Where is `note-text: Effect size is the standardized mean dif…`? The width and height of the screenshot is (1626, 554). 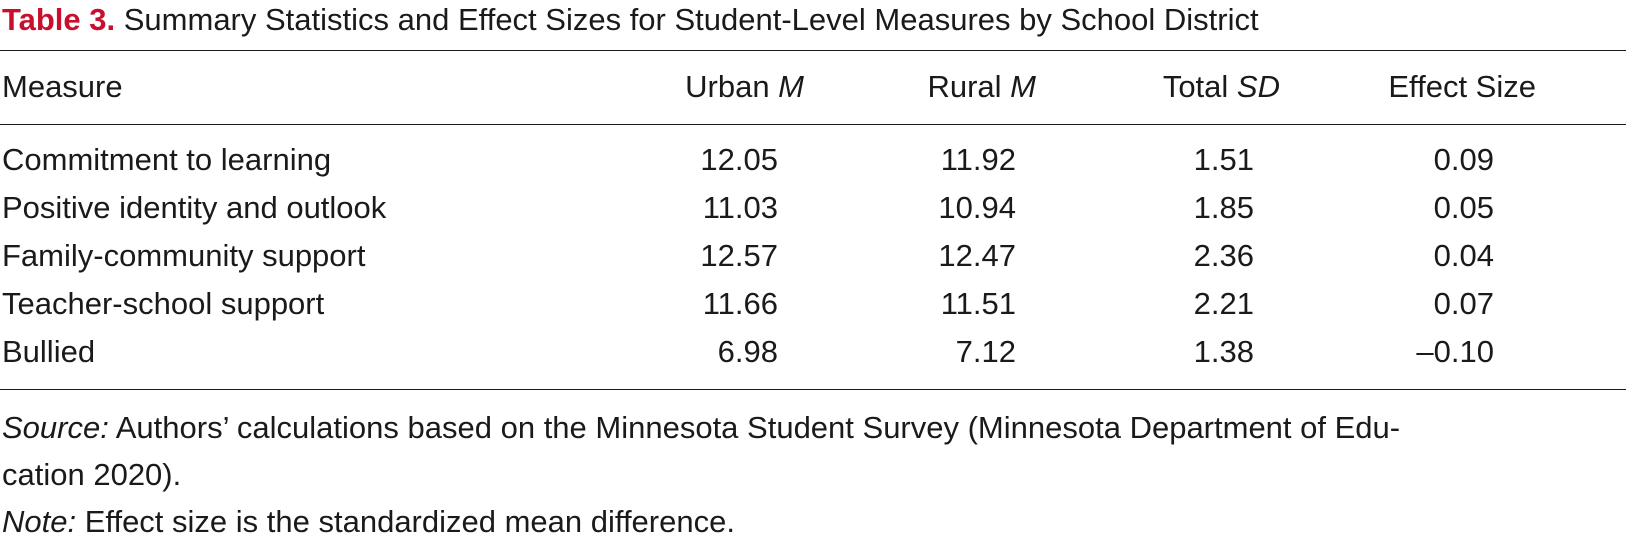
note-text: Effect size is the standardized mean dif… is located at coordinates (405, 521).